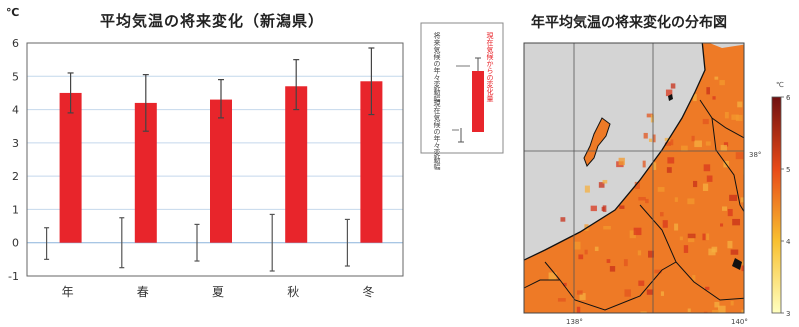 This screenshot has height=327, width=799. I want to click on colorbar-tick-label: 3, so click(788, 314).